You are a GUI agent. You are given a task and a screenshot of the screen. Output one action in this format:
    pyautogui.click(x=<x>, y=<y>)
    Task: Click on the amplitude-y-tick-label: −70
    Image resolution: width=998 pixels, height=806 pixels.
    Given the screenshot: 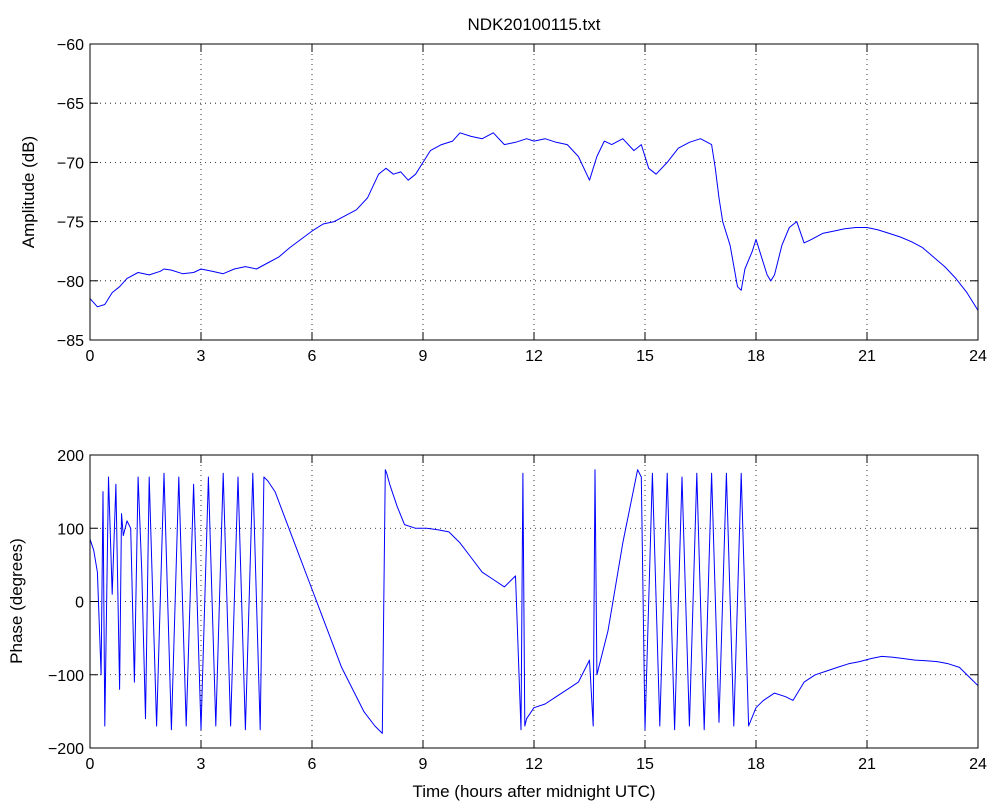 What is the action you would take?
    pyautogui.click(x=70, y=163)
    